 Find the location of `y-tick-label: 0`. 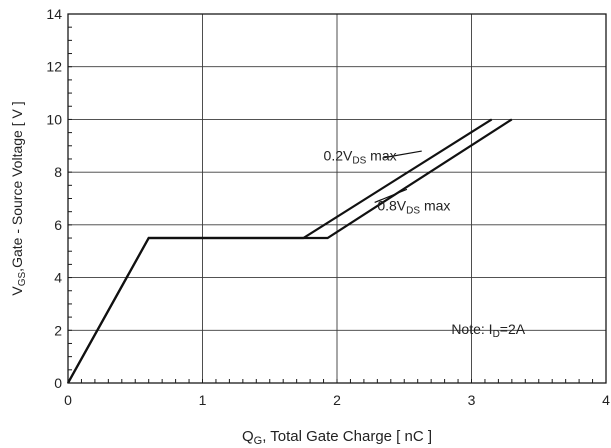

y-tick-label: 0 is located at coordinates (58, 383).